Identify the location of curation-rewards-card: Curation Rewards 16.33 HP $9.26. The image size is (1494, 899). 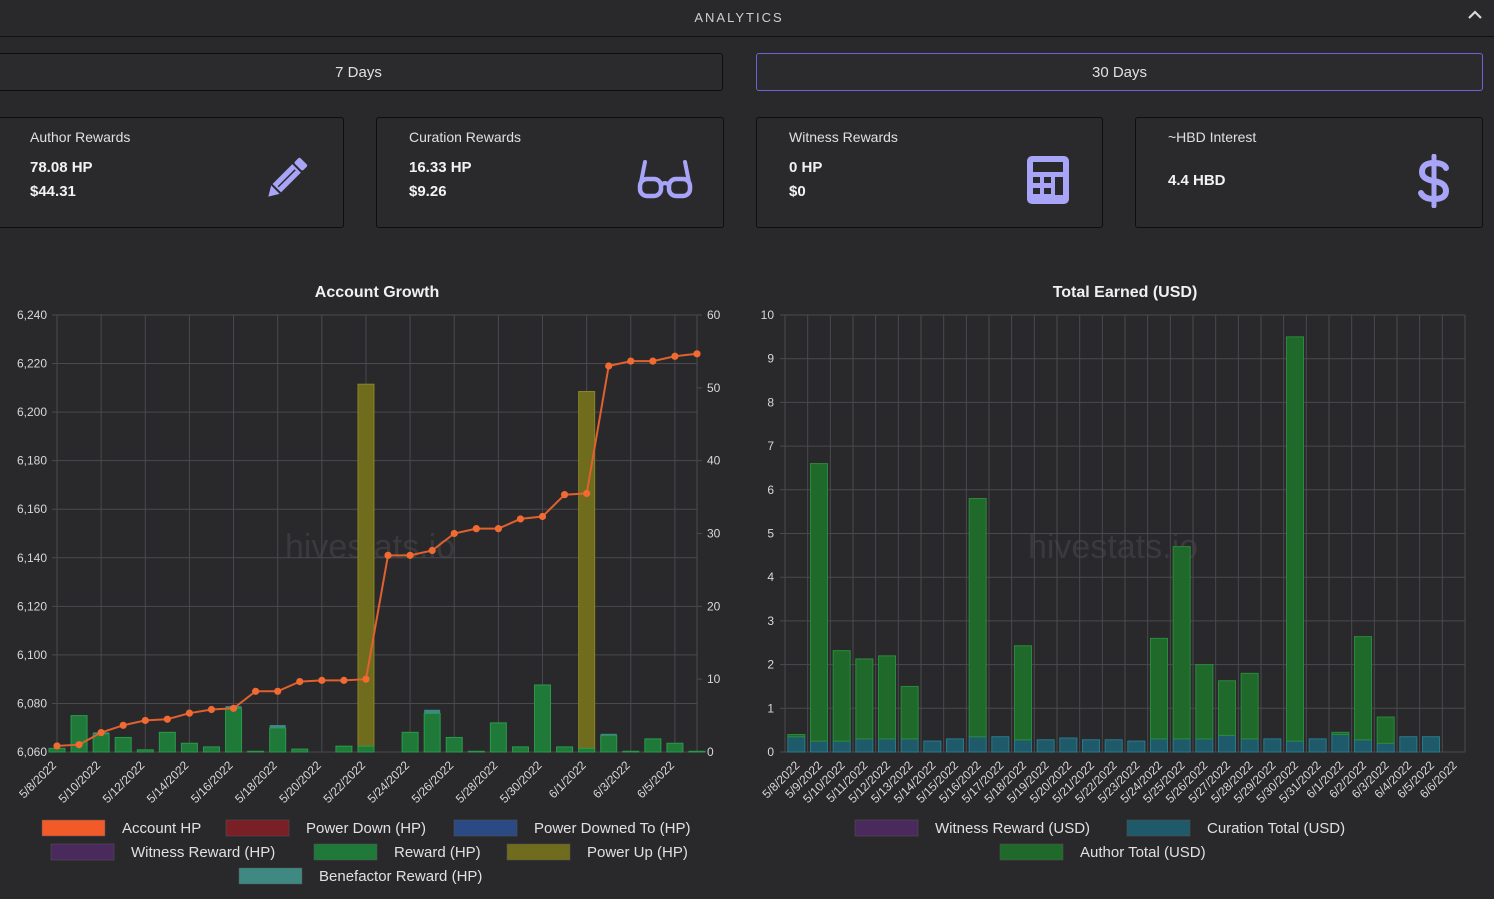
(550, 172).